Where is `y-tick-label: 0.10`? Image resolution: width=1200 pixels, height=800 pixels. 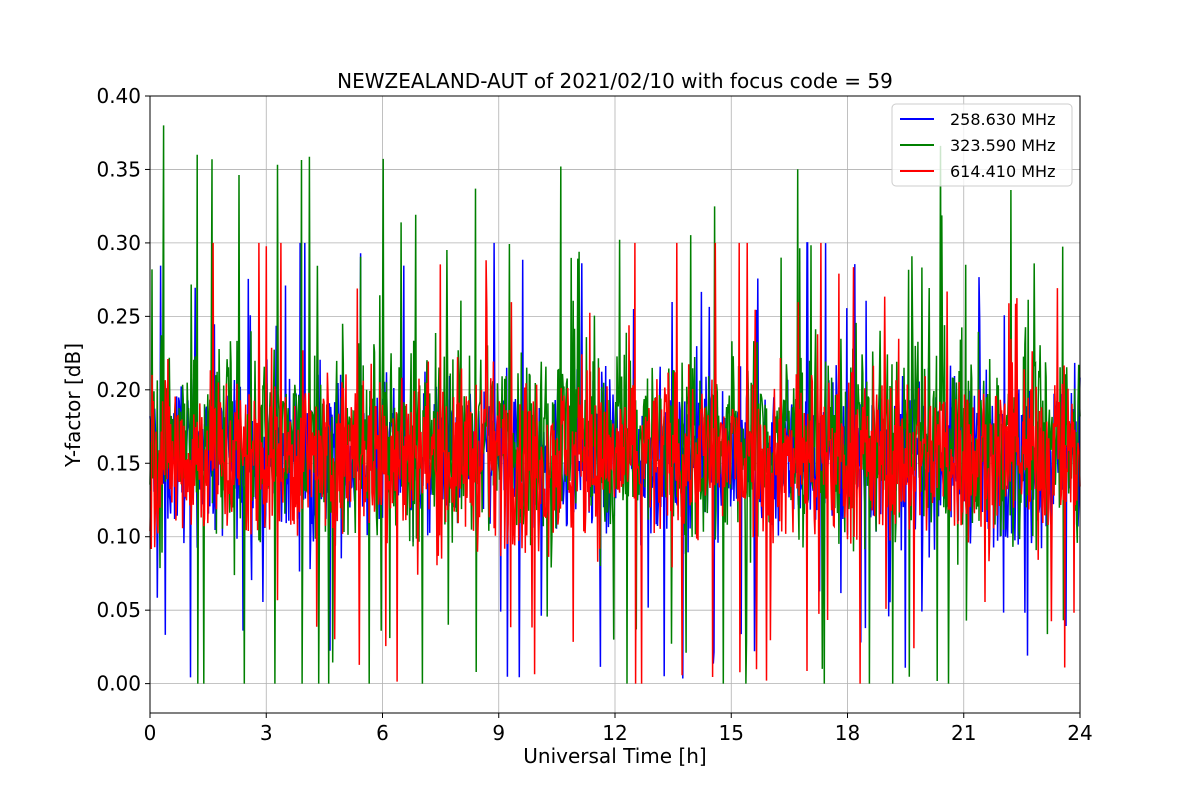
y-tick-label: 0.10 is located at coordinates (118, 537).